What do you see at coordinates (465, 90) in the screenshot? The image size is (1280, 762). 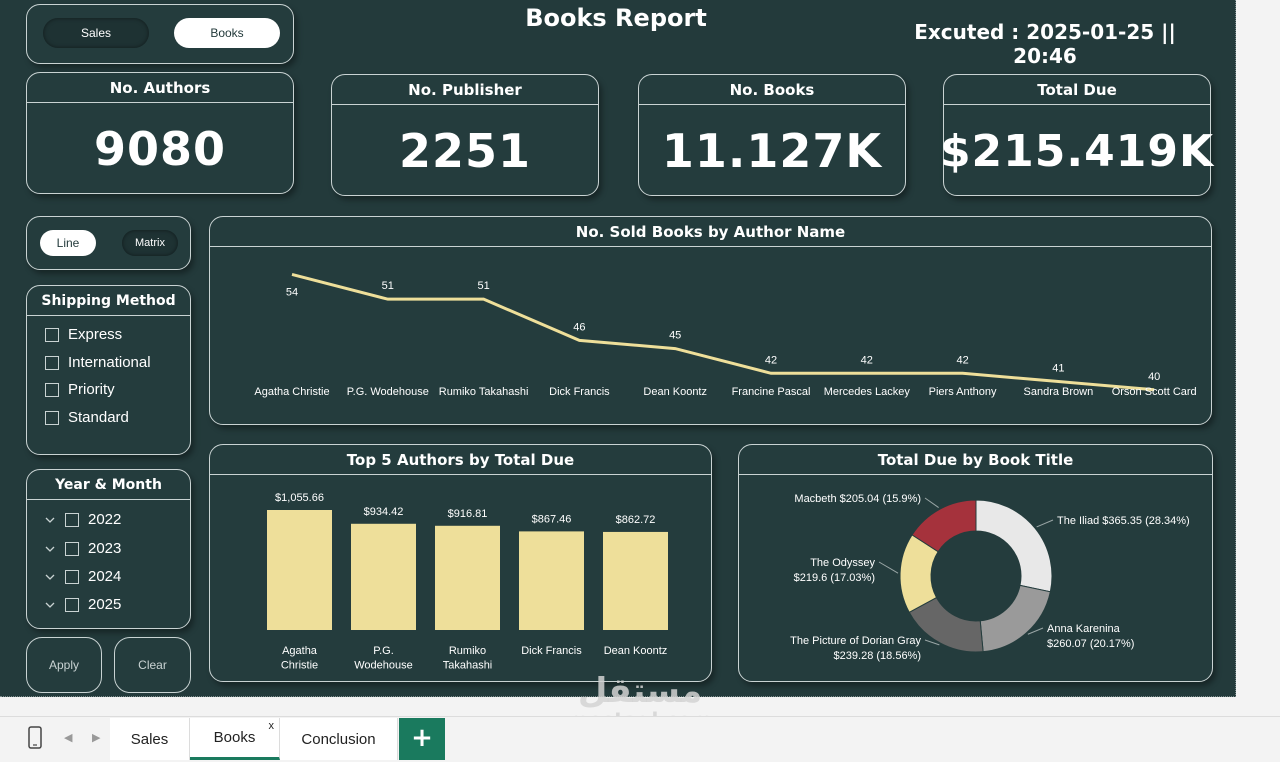 I see `kpi-title: No. Publisher` at bounding box center [465, 90].